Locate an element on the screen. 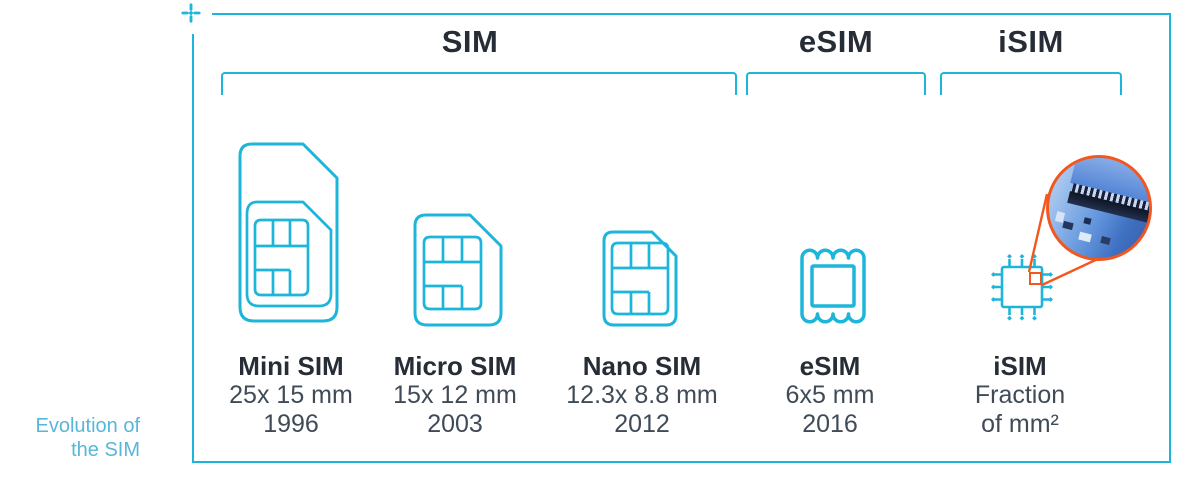 The width and height of the screenshot is (1200, 478). mini-sim-card-icon is located at coordinates (288, 232).